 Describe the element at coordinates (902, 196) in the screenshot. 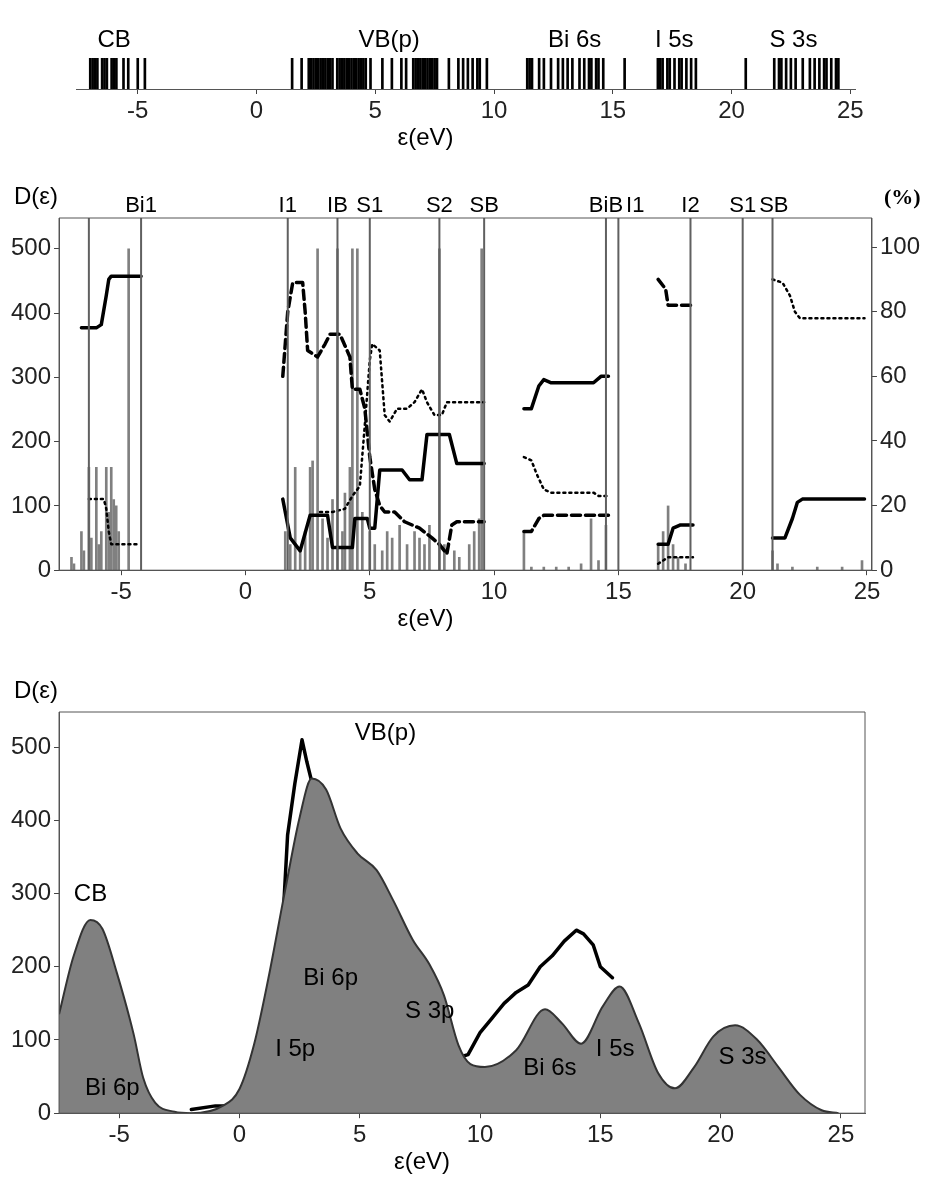

I see `y2-axis-title: (%)` at that location.